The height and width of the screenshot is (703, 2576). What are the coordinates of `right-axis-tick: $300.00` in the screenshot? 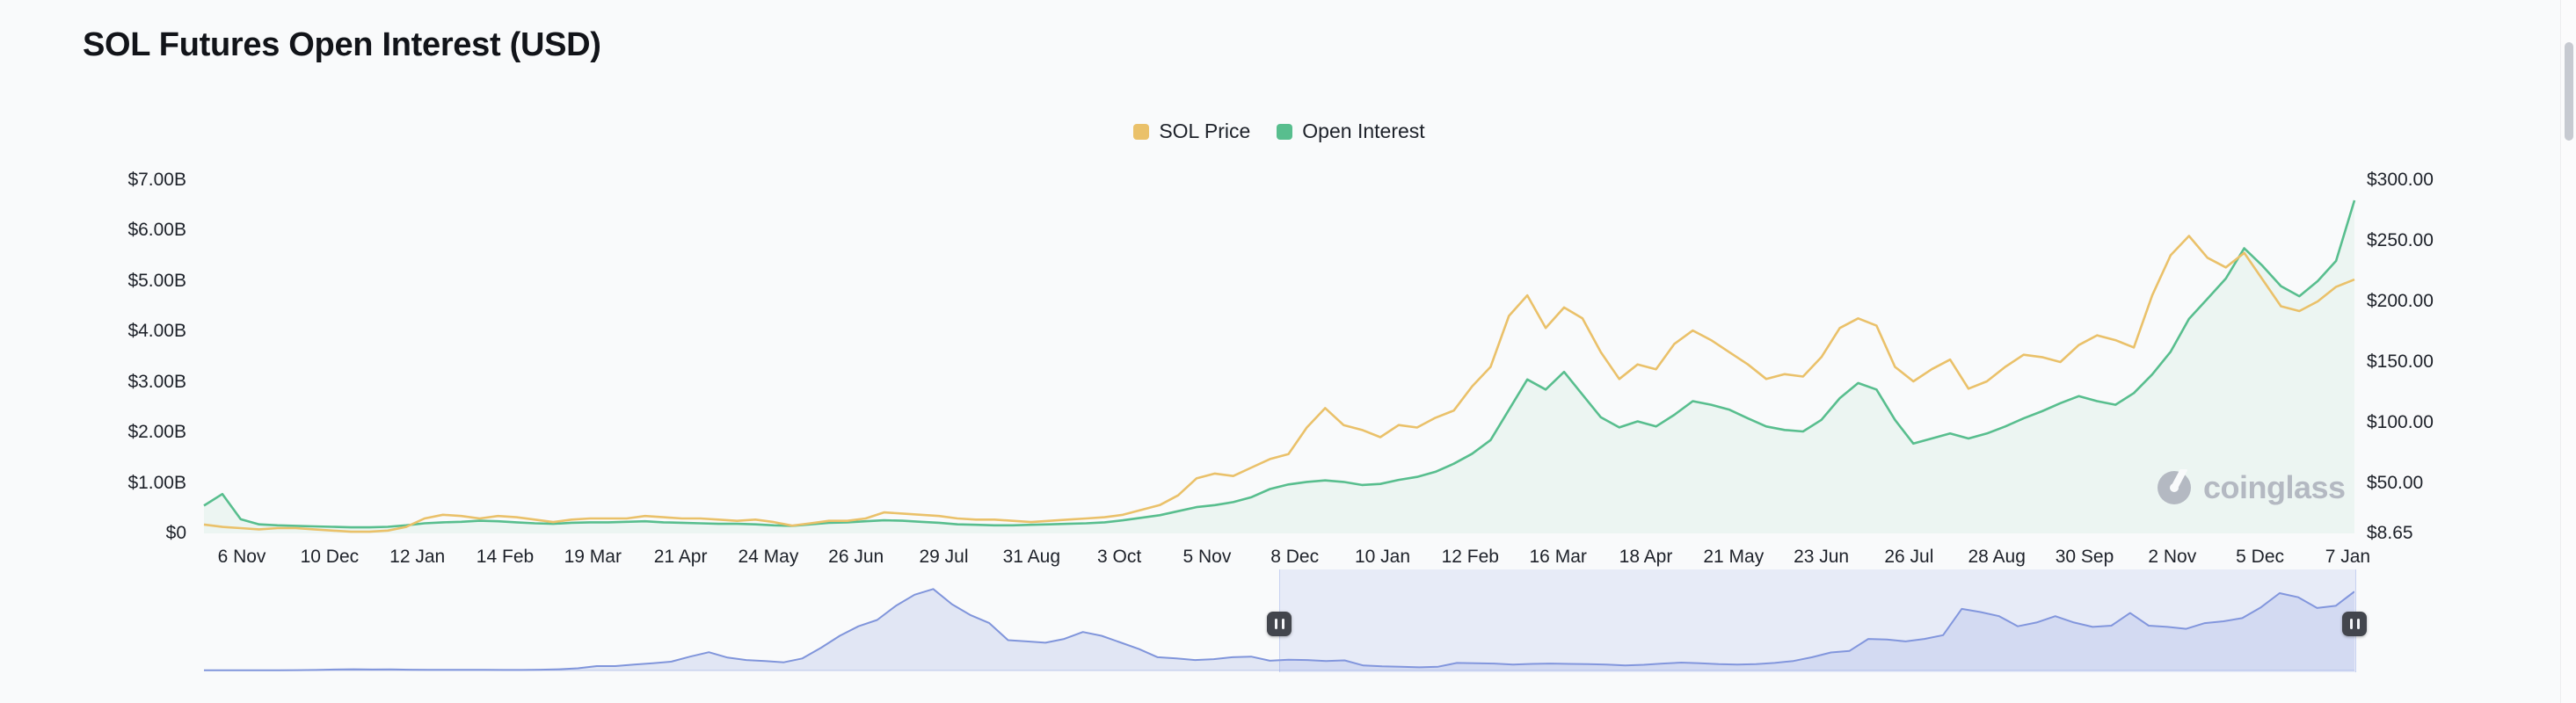 It's located at (2400, 180).